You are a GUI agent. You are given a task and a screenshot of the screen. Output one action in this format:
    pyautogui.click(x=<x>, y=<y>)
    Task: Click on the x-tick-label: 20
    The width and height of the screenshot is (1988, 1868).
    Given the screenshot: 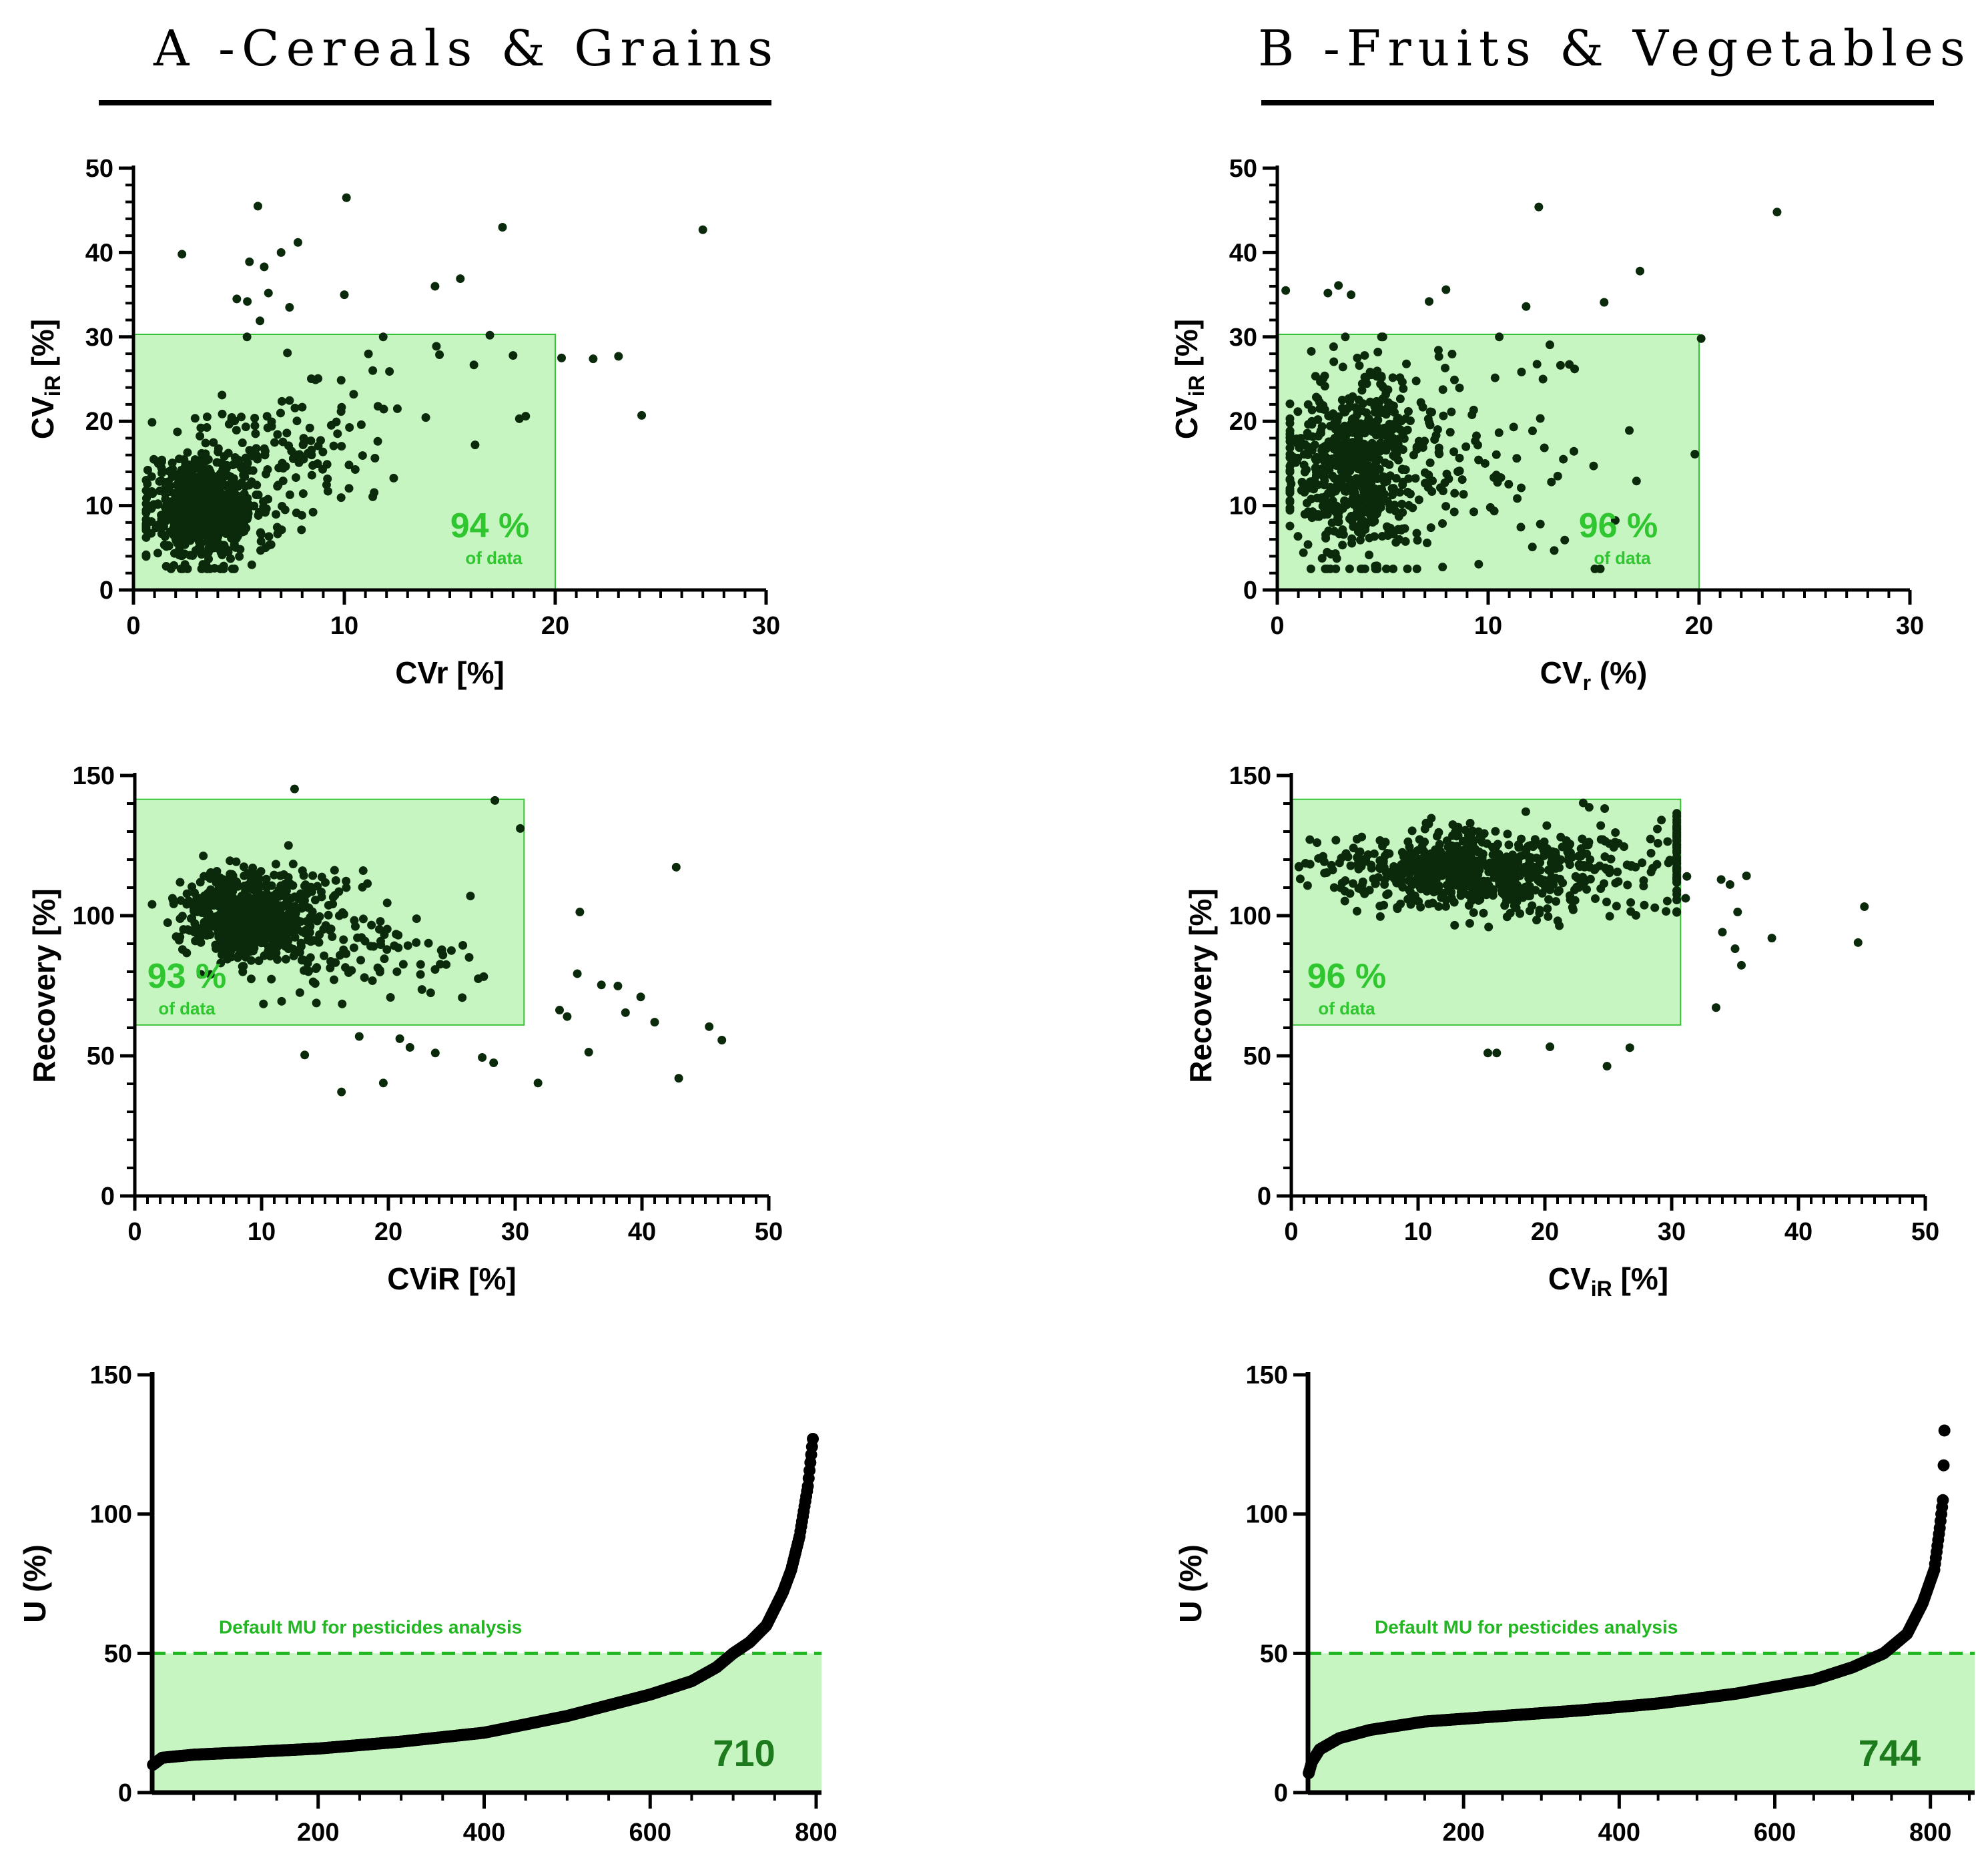 What is the action you would take?
    pyautogui.click(x=1699, y=626)
    